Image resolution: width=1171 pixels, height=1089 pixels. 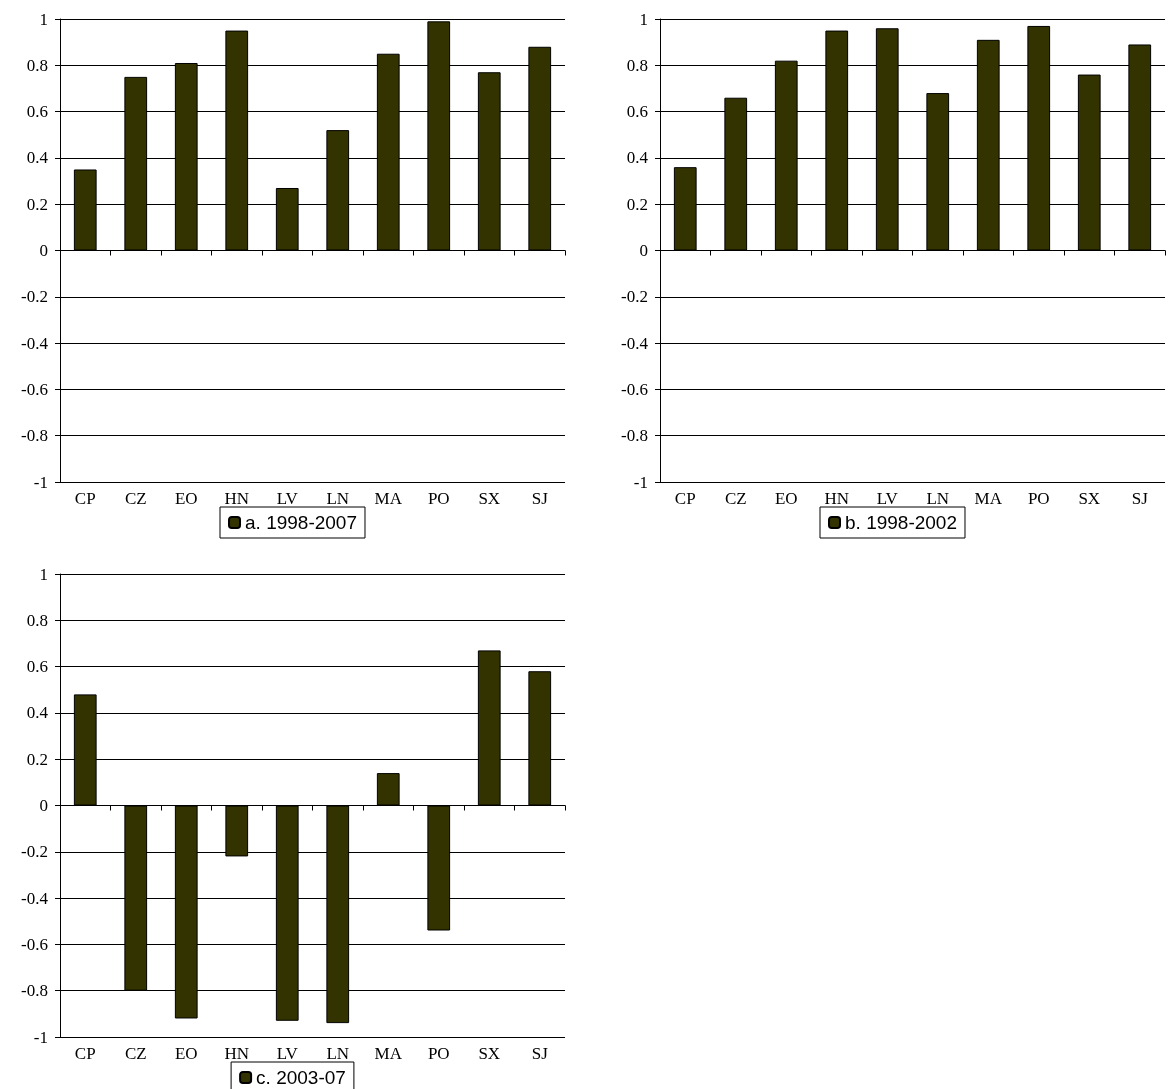 I want to click on legend-label: a. 1998-2007, so click(x=301, y=522).